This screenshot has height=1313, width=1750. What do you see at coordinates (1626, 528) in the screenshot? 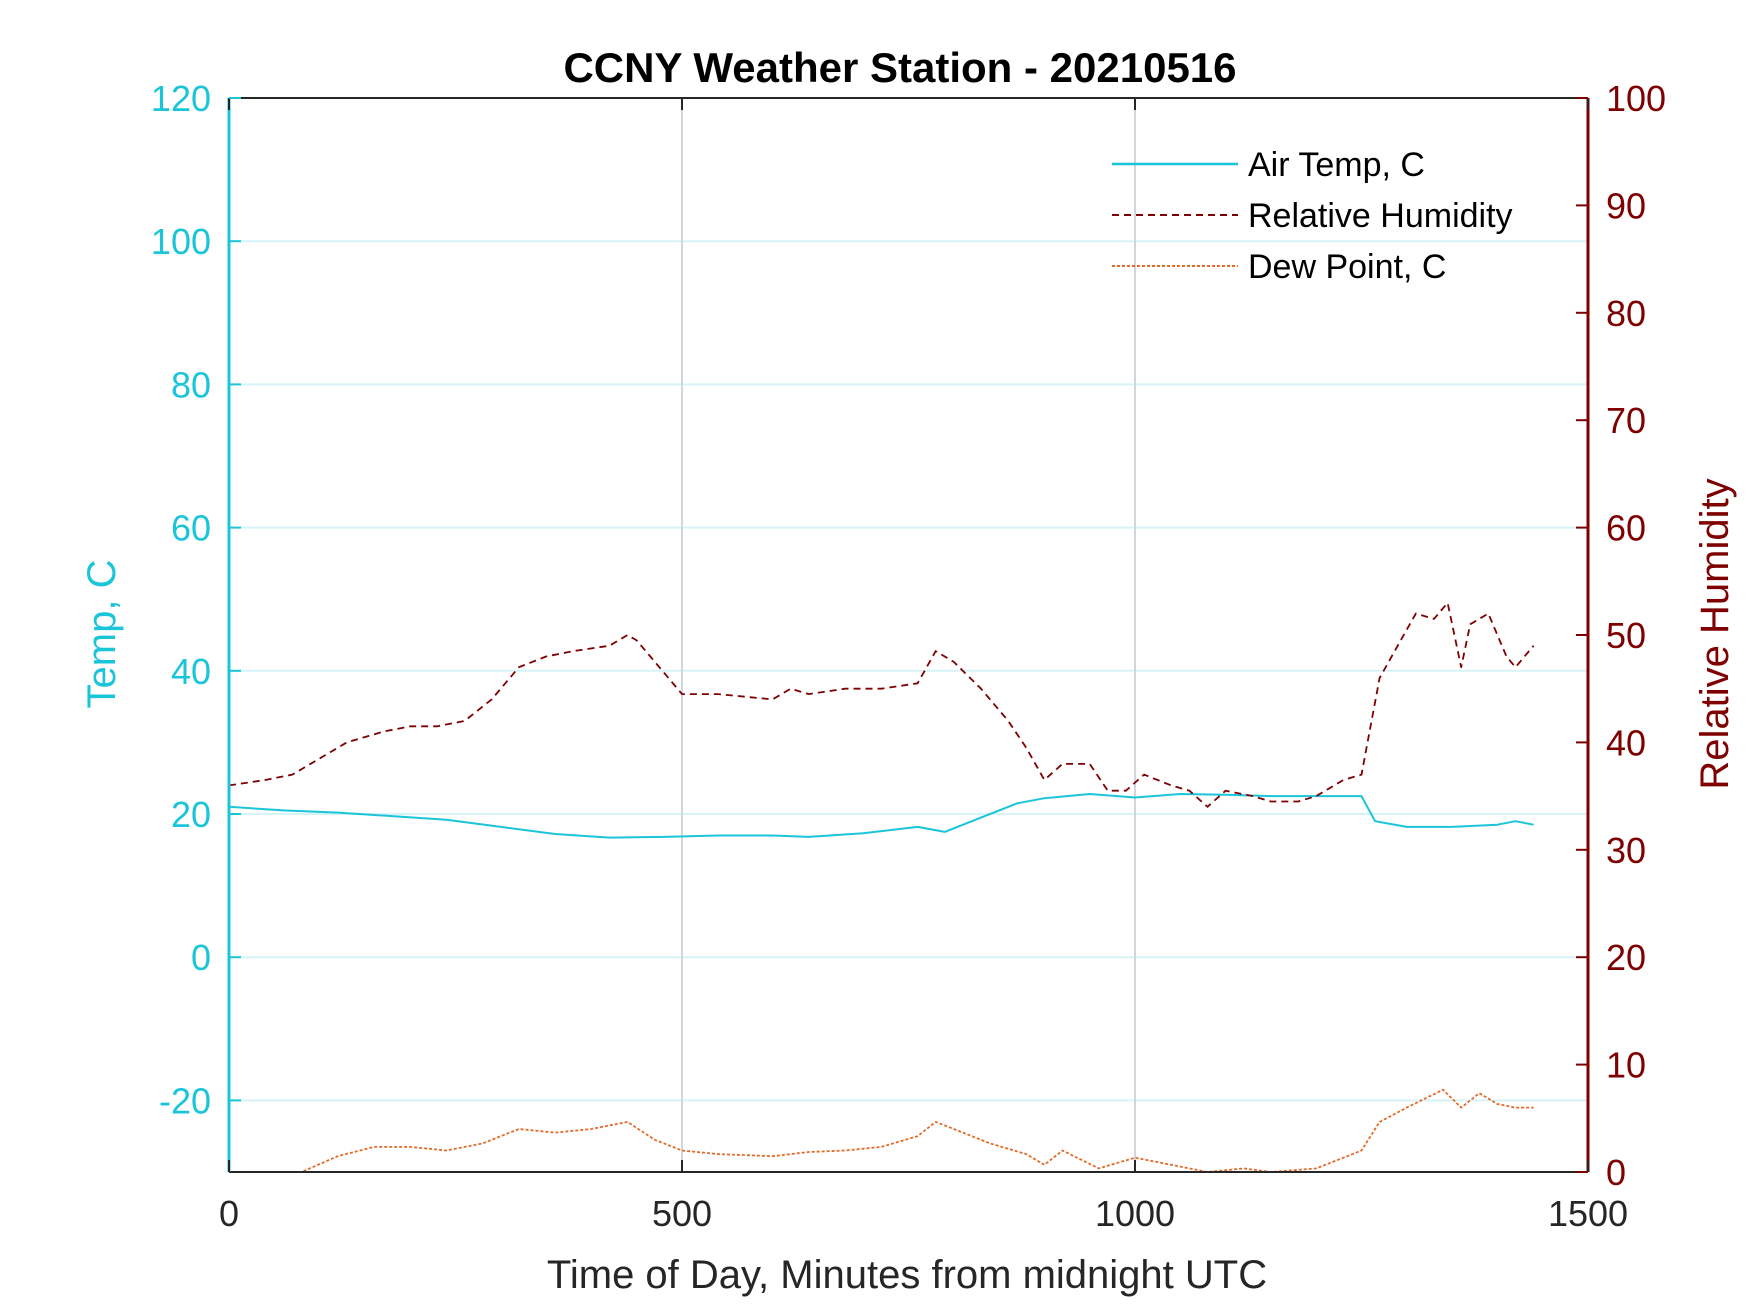
I see `y-right-tick-label: 60` at bounding box center [1626, 528].